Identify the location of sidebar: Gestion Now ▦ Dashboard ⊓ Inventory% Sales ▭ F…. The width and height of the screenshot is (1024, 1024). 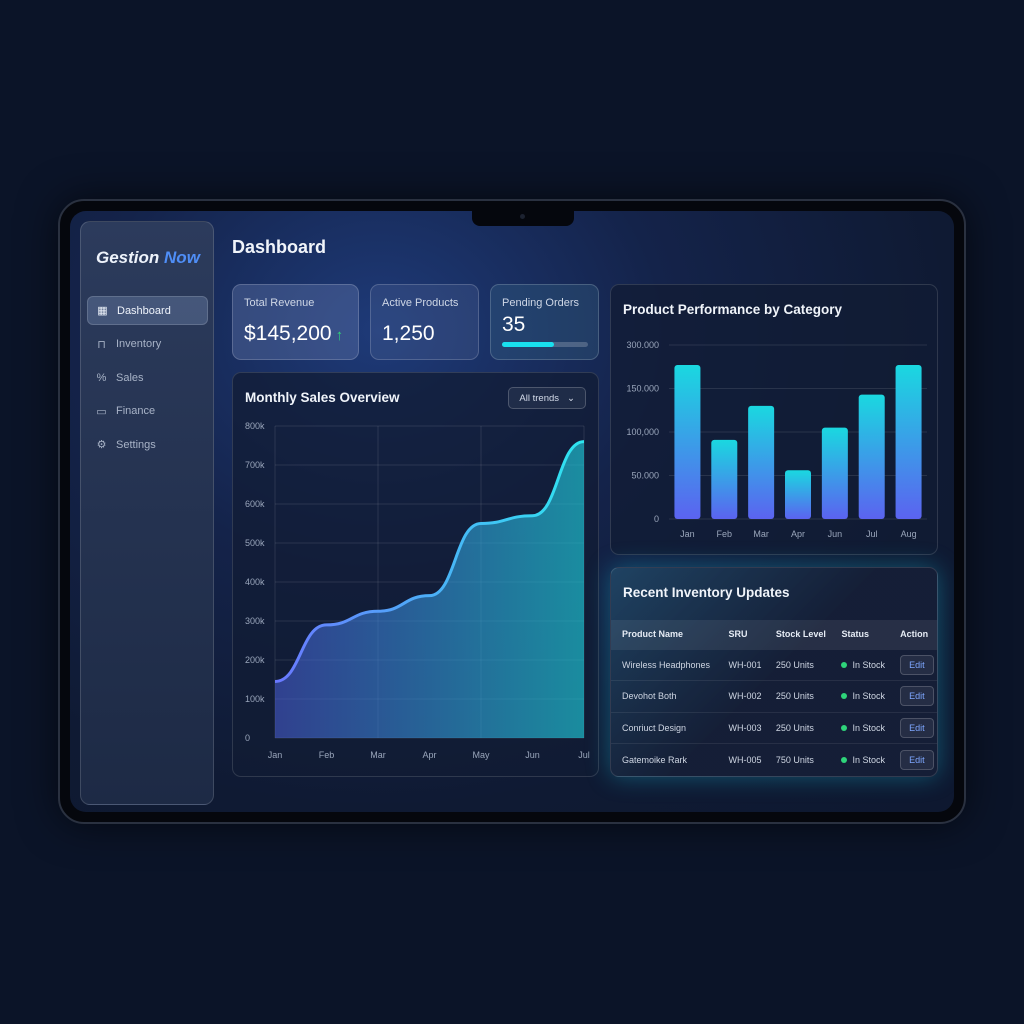
(147, 513).